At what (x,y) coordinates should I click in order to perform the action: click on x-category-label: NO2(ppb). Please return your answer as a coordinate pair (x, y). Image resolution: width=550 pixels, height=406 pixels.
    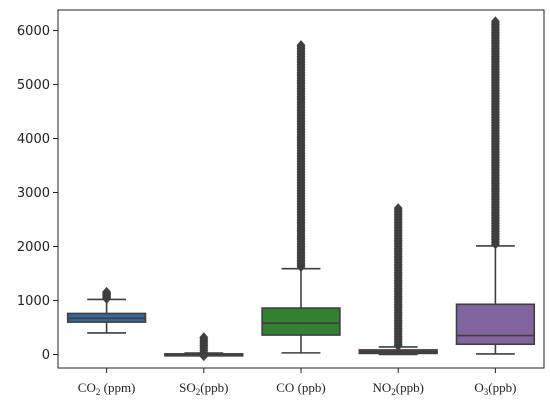
    Looking at the image, I should click on (397, 388).